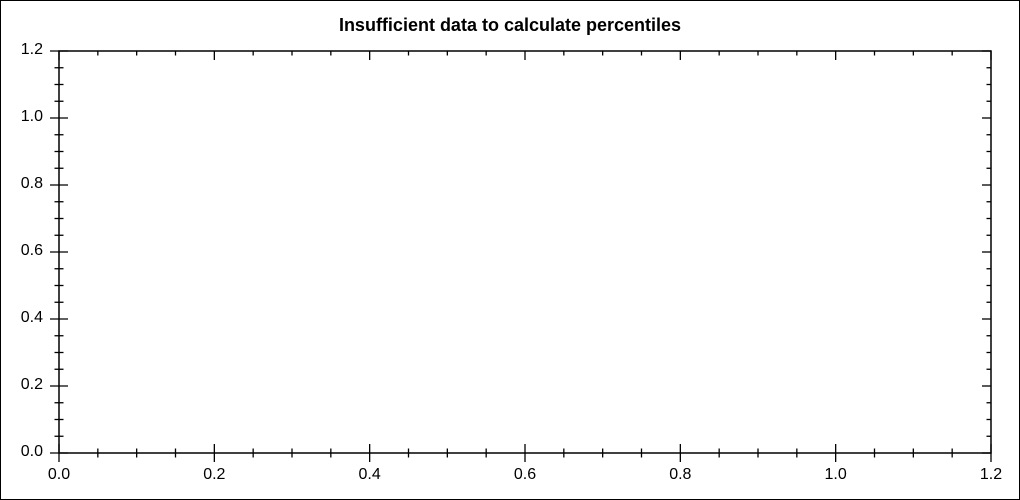 The height and width of the screenshot is (500, 1020). Describe the element at coordinates (31, 317) in the screenshot. I see `y-tick-label: 0.4` at that location.